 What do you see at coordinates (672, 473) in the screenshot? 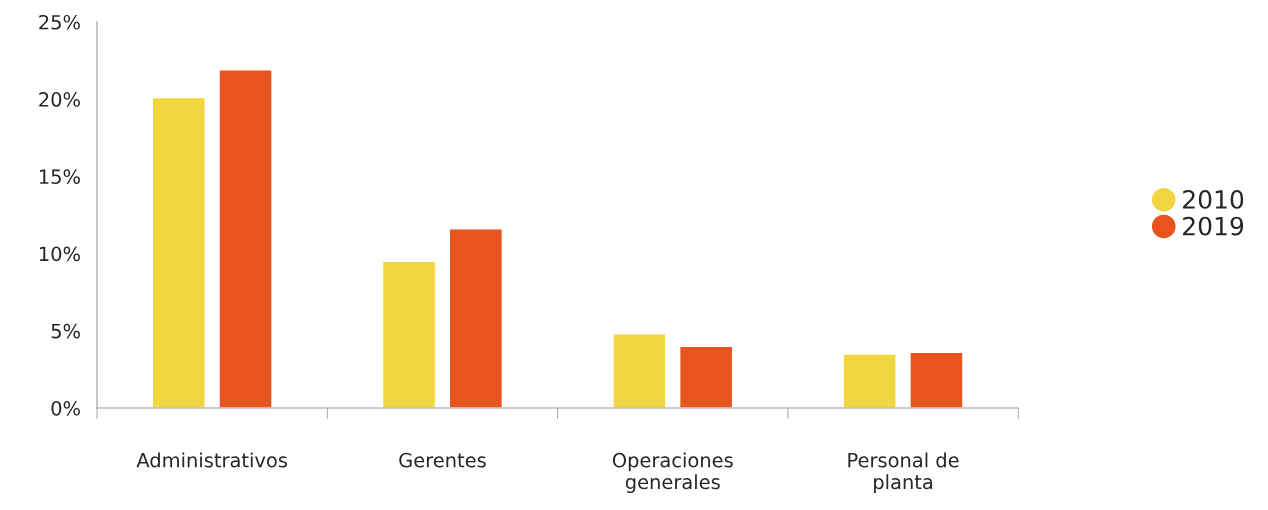
I see `x-tick-label: Operaciones generales` at bounding box center [672, 473].